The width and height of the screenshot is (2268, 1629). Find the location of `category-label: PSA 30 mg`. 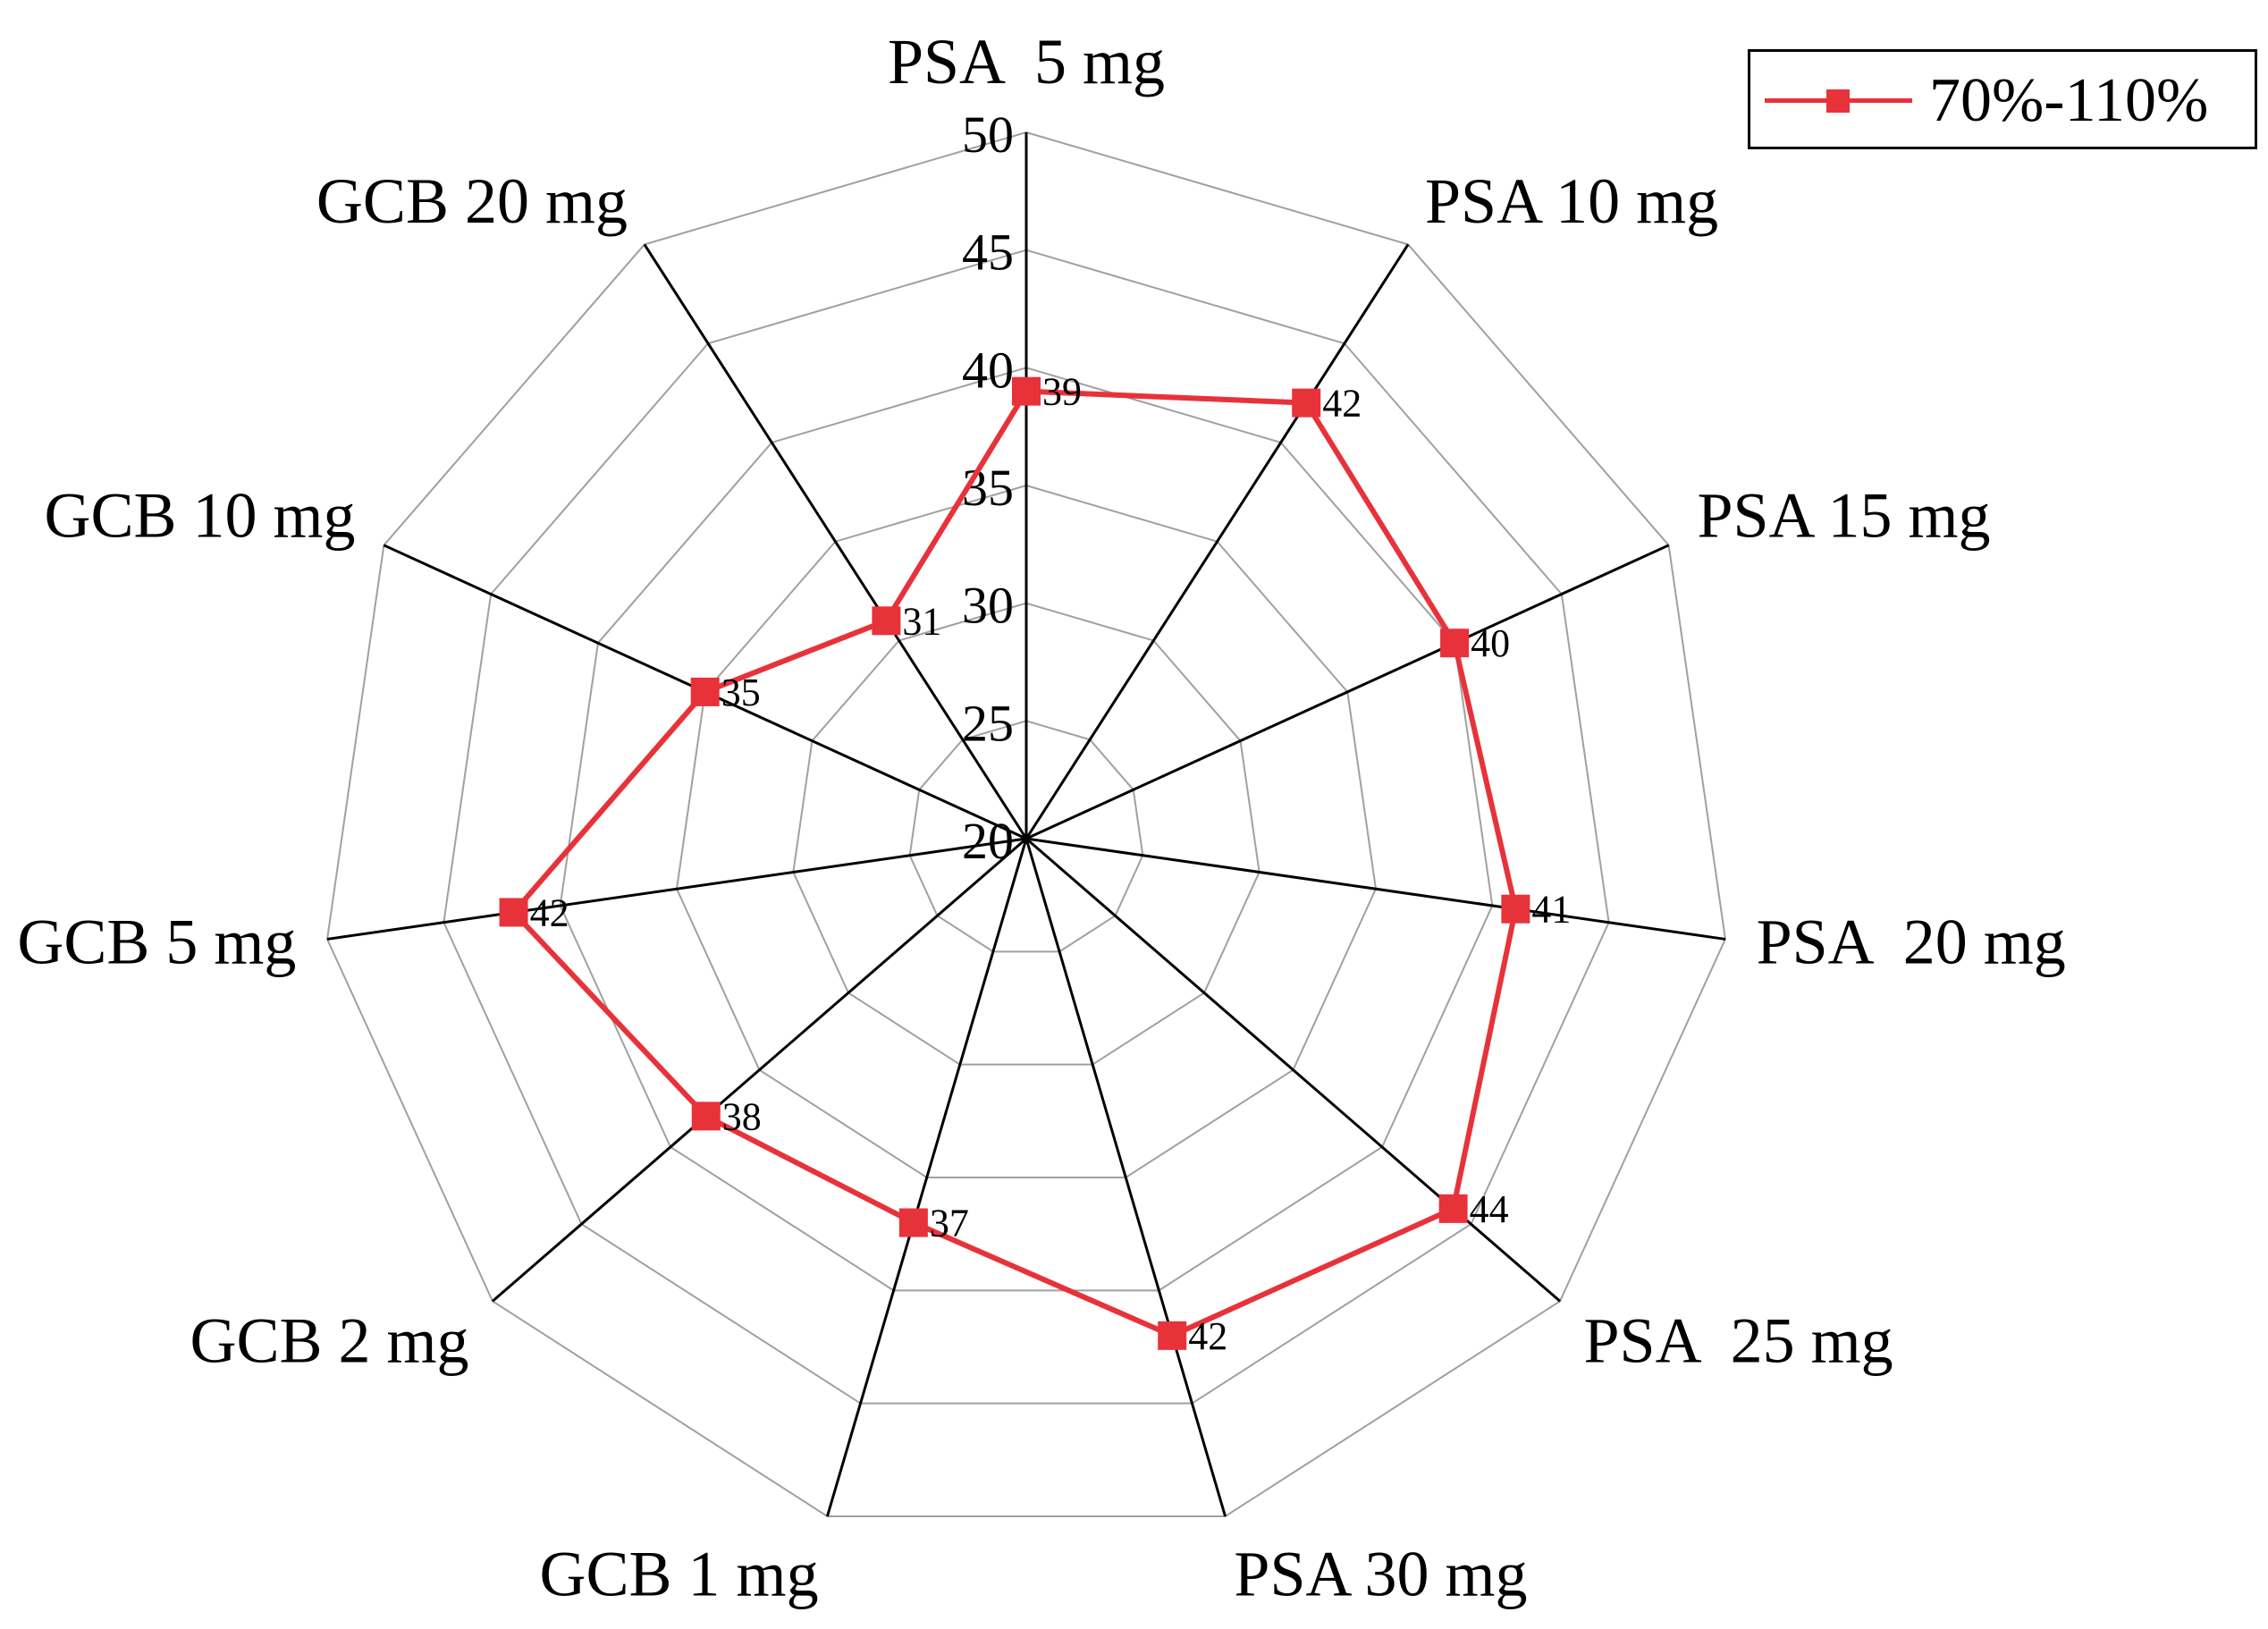

category-label: PSA 30 mg is located at coordinates (1380, 1574).